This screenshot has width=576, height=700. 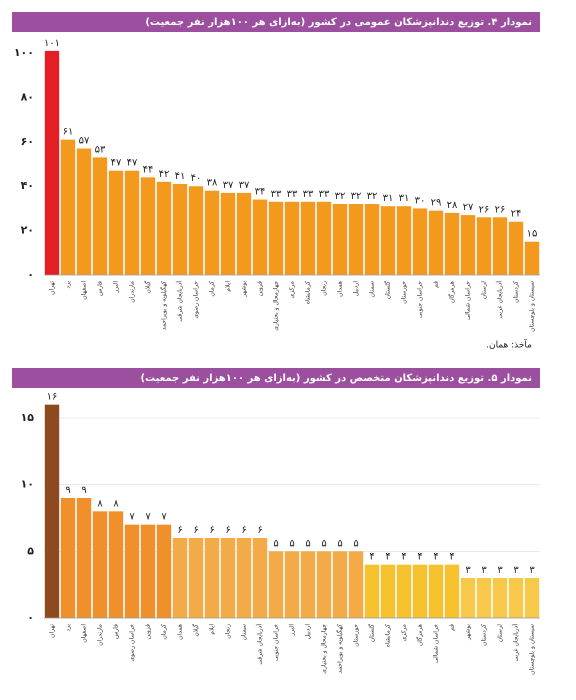 I want to click on x-tick-label: هرمزگان, so click(x=452, y=292).